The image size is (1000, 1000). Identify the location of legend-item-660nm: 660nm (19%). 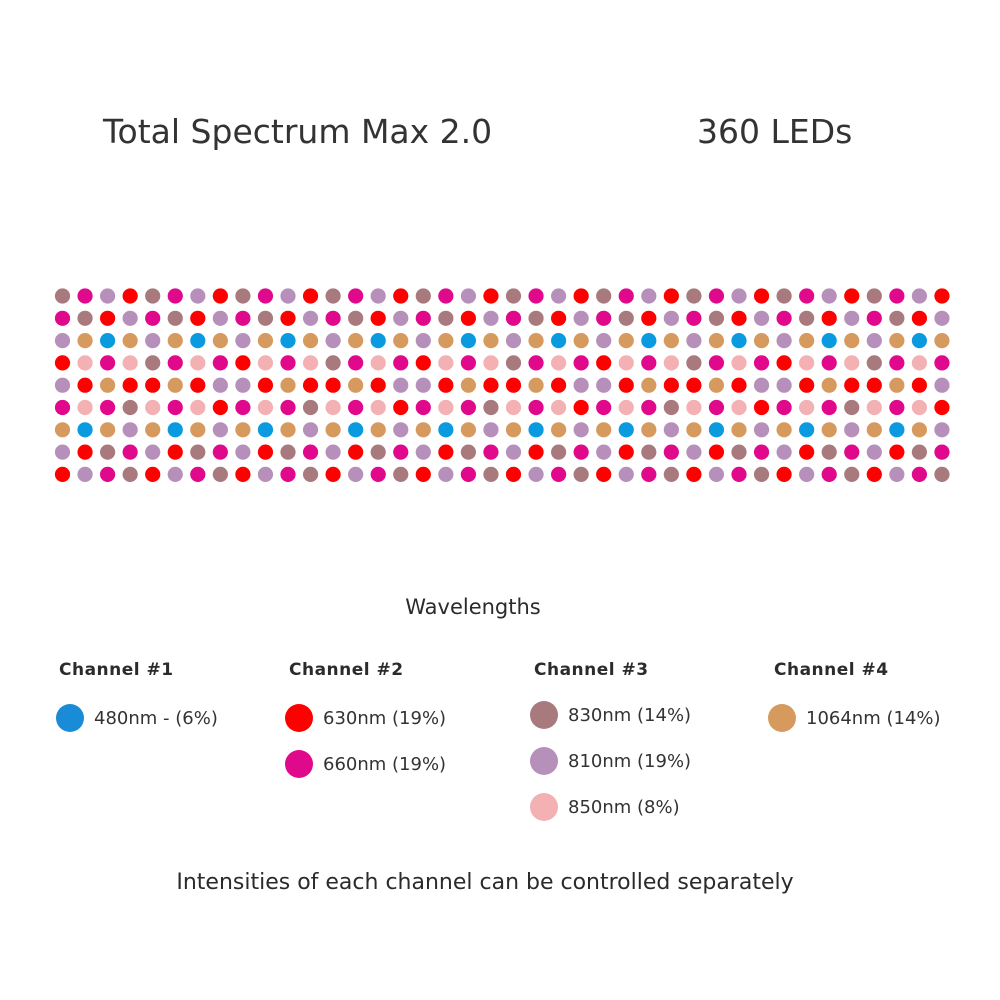
(365, 764).